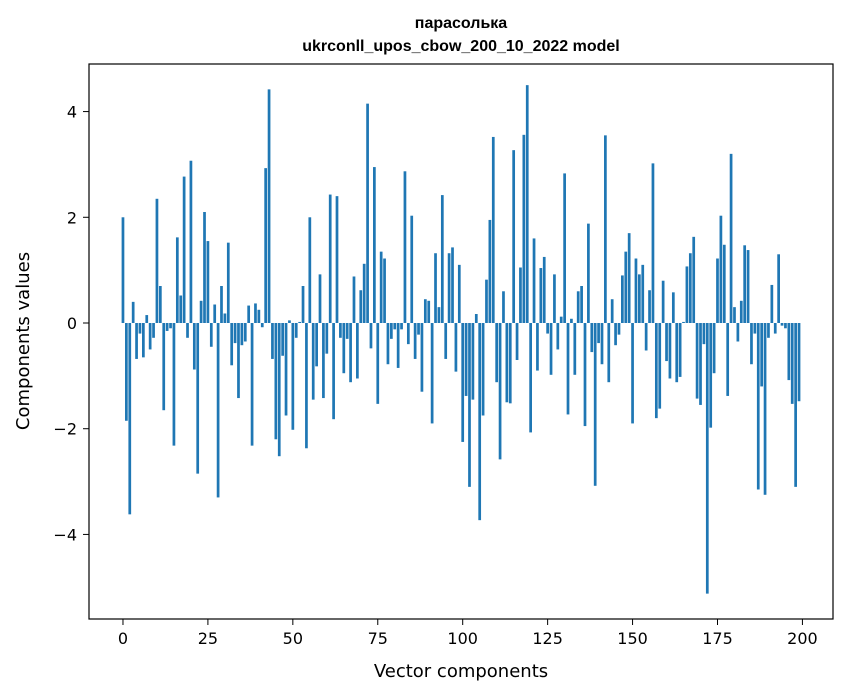 The width and height of the screenshot is (847, 696). Describe the element at coordinates (23, 341) in the screenshot. I see `y-axis-label: Components values` at that location.